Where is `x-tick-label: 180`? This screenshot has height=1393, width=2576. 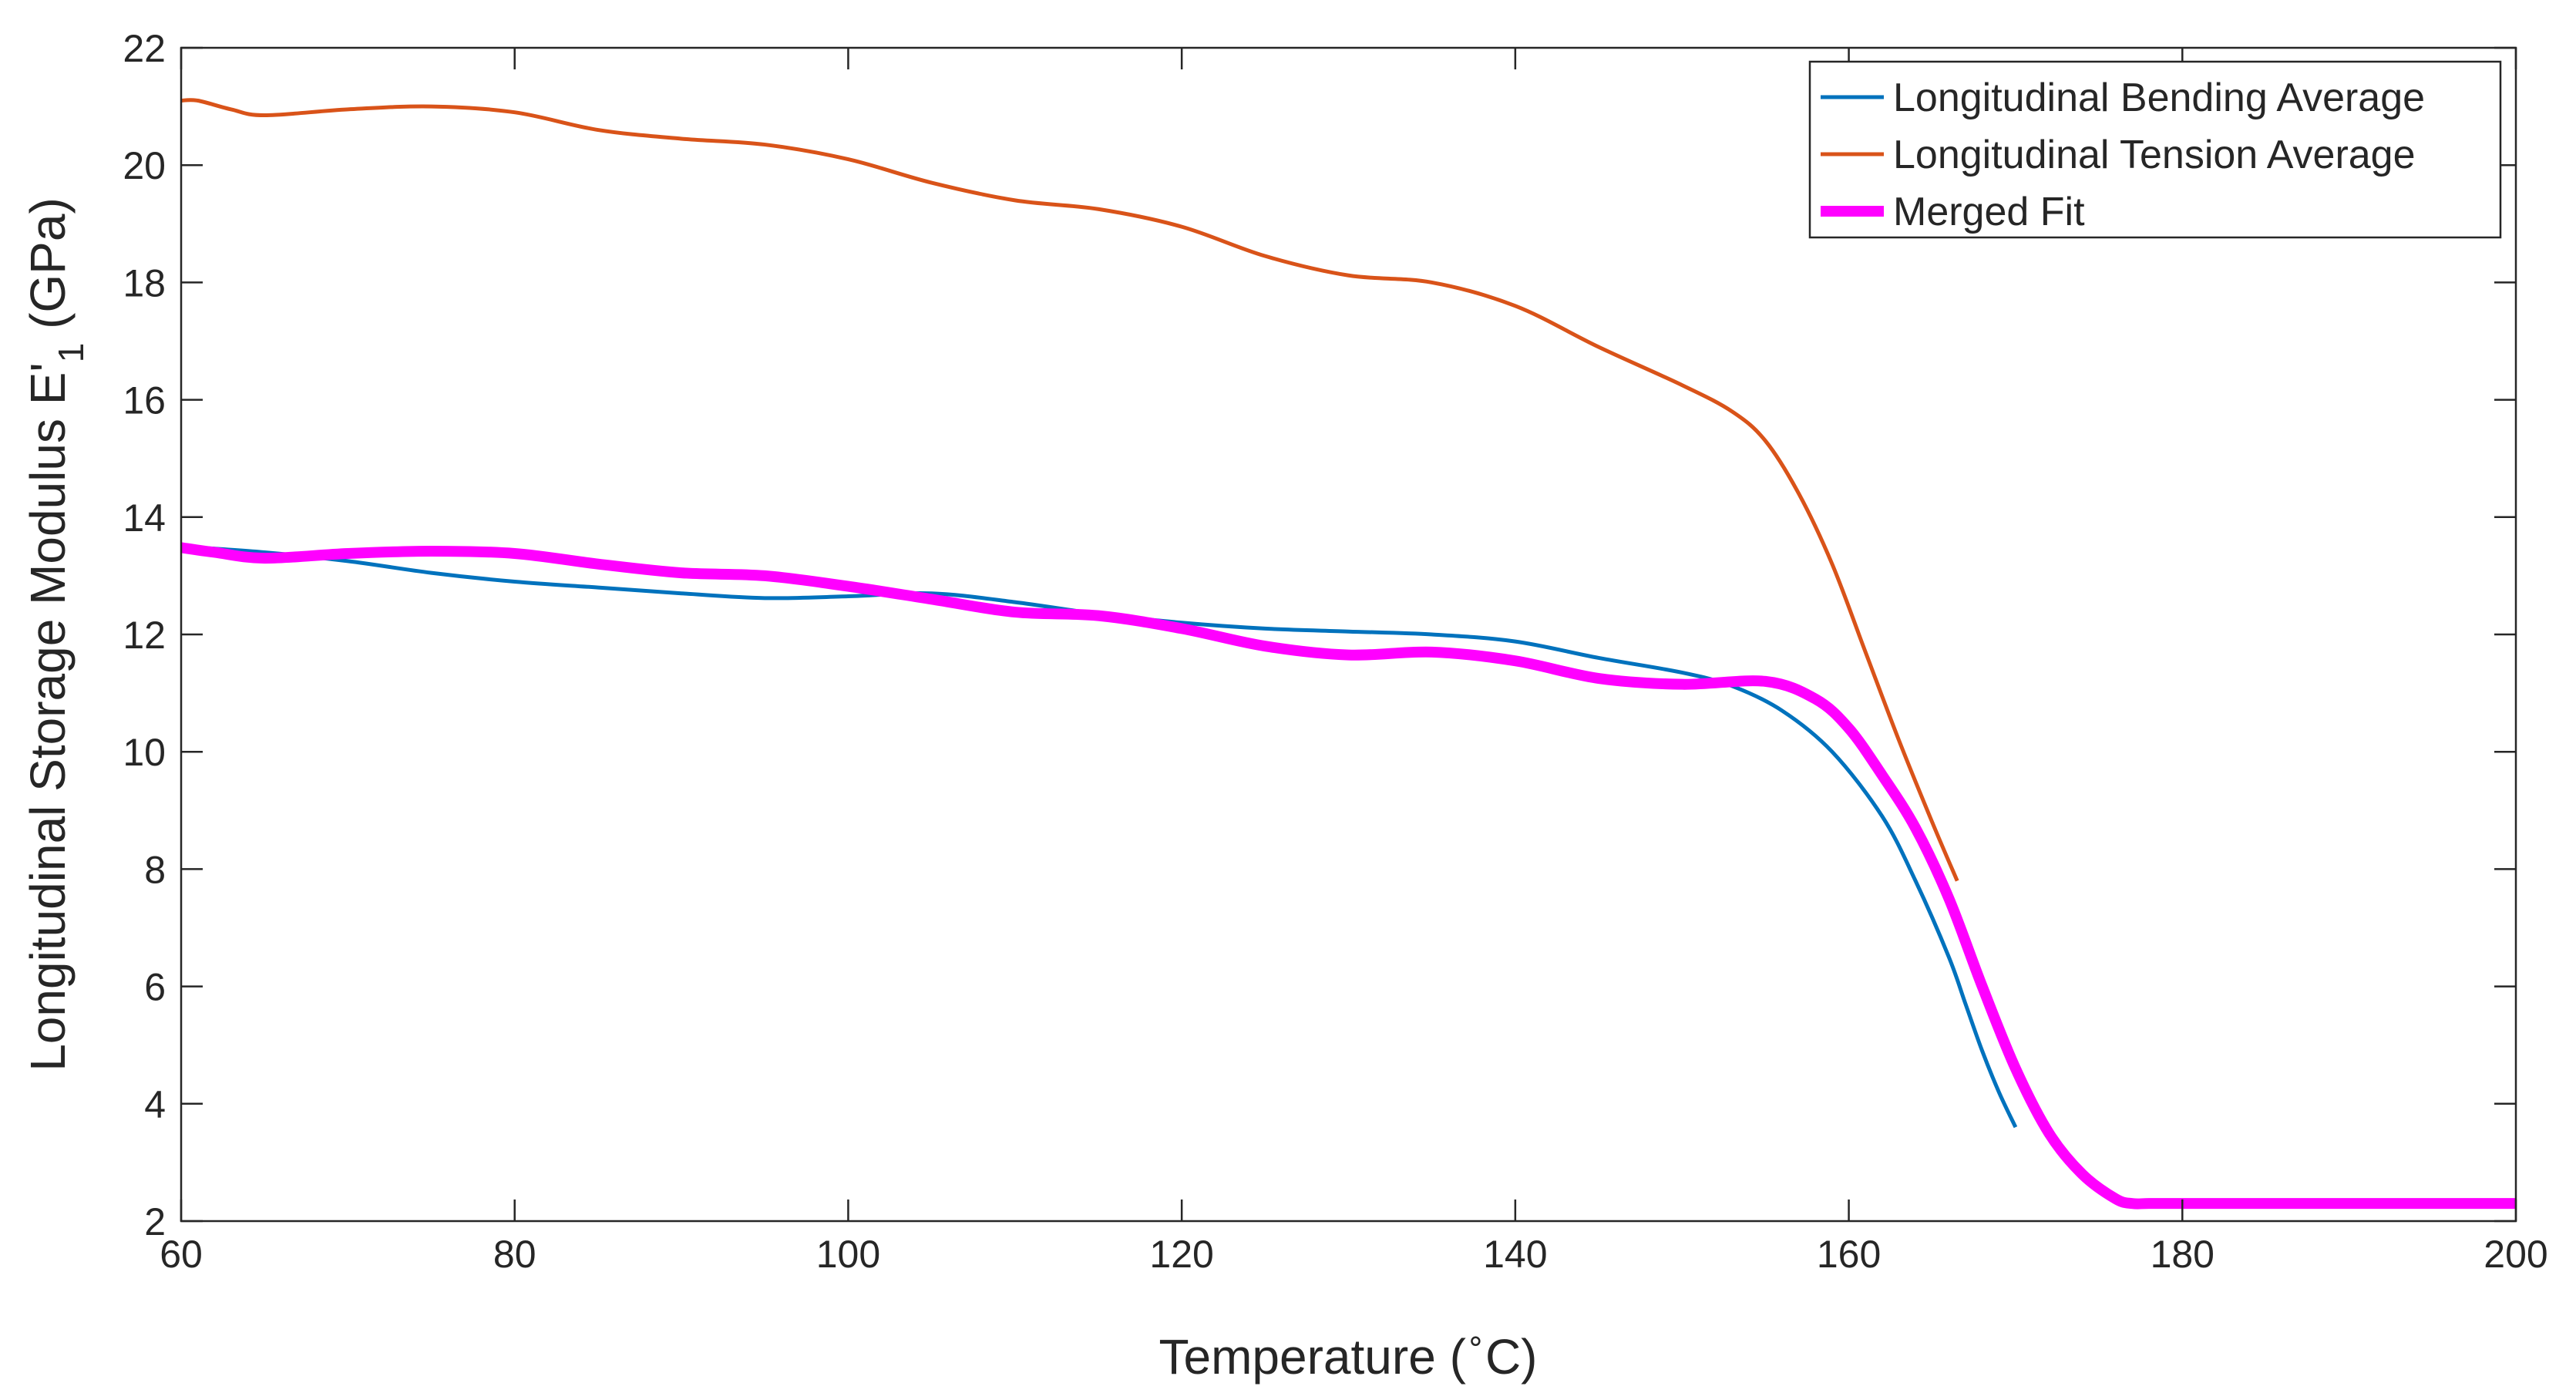
x-tick-label: 180 is located at coordinates (2182, 1254).